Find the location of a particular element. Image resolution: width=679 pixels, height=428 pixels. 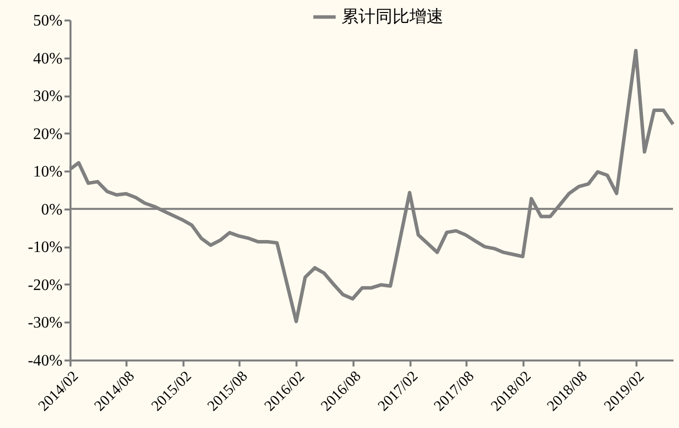

y-tick-label: 0% is located at coordinates (51, 209).